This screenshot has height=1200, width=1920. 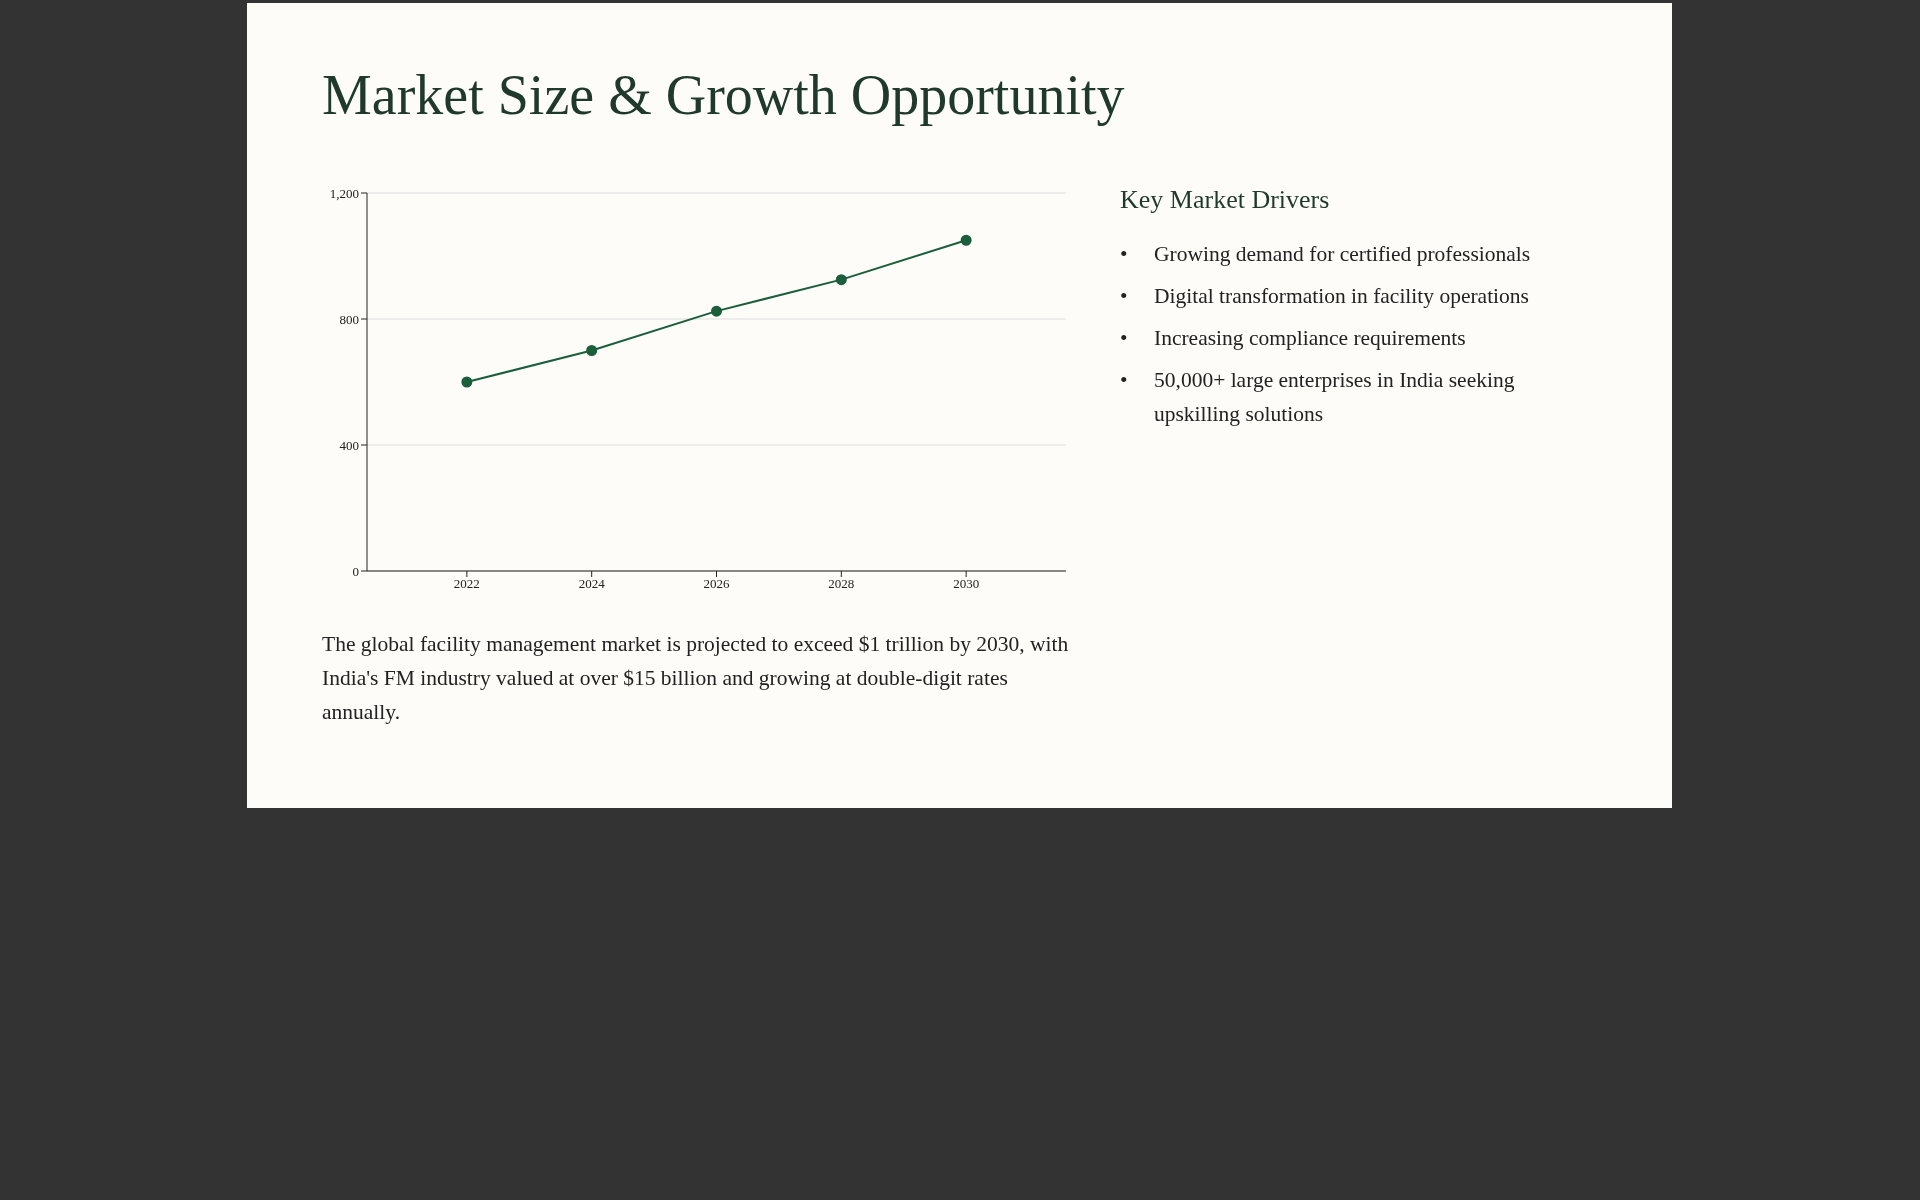 What do you see at coordinates (466, 584) in the screenshot?
I see `x-tick-label: 2022` at bounding box center [466, 584].